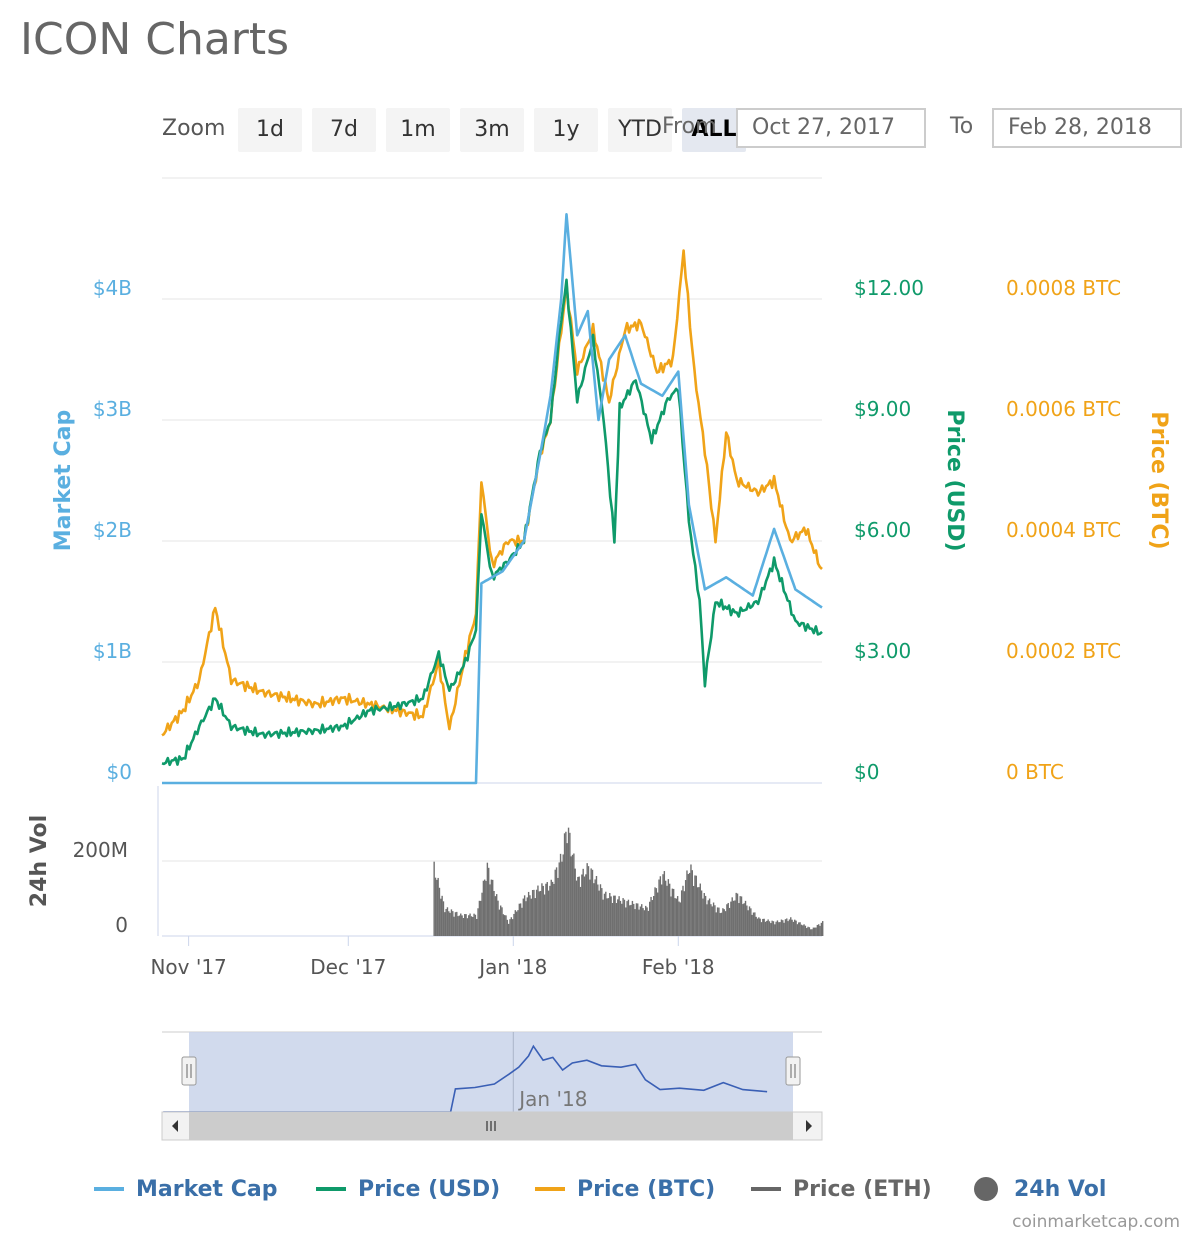 This screenshot has height=1240, width=1200. What do you see at coordinates (185, 1189) in the screenshot?
I see `legend-item-market-cap: Market Cap` at bounding box center [185, 1189].